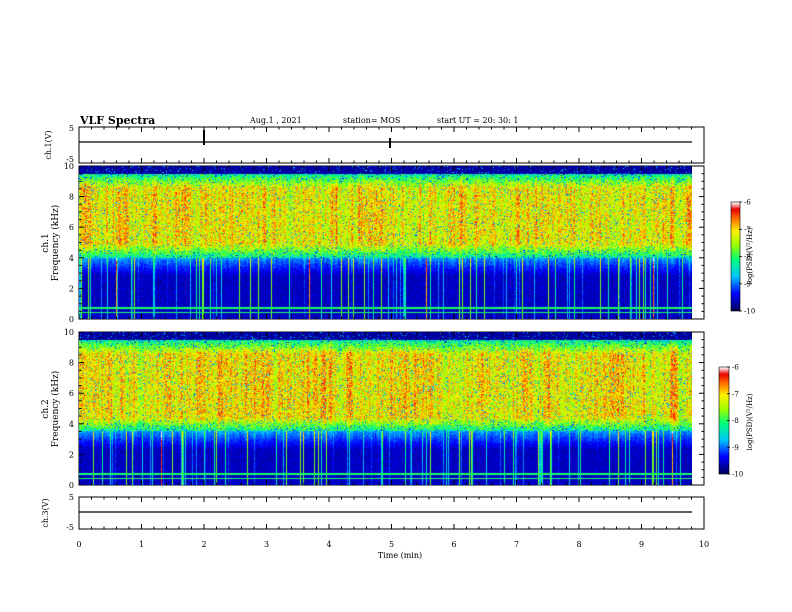 Image resolution: width=792 pixels, height=612 pixels. What do you see at coordinates (55, 243) in the screenshot?
I see `ch1-spectrogram-ylabel-frequency: Frequency (kHz)` at bounding box center [55, 243].